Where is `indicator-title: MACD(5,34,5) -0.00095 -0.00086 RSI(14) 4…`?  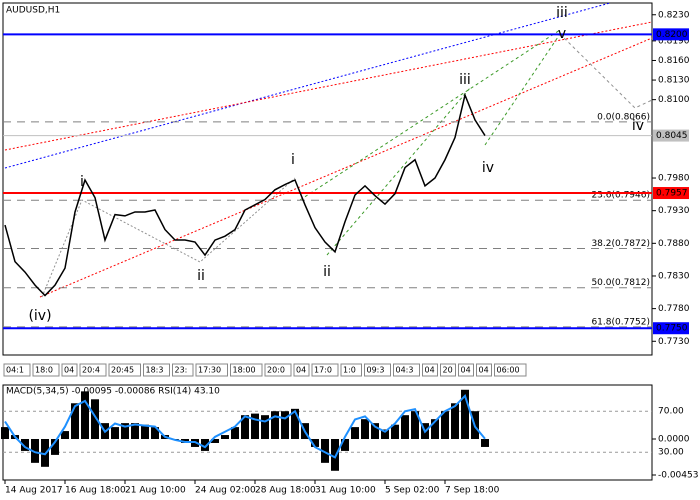 indicator-title: MACD(5,34,5) -0.00095 -0.00086 RSI(14) 4… is located at coordinates (113, 392).